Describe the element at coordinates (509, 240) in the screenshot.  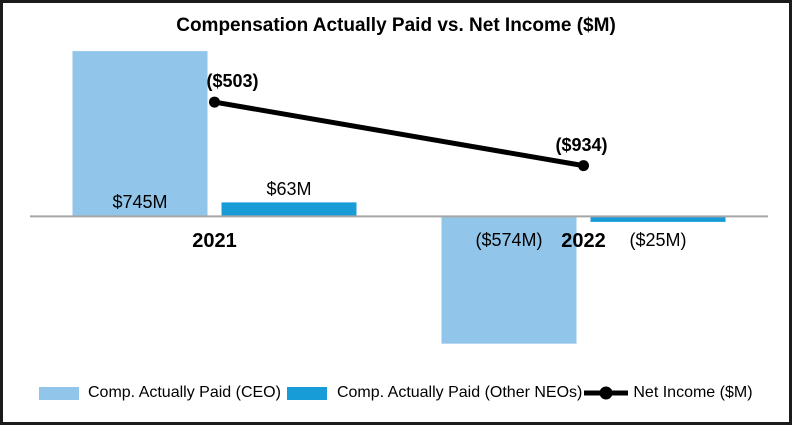
I see `bar-label-ceo-2022: ($574M)` at that location.